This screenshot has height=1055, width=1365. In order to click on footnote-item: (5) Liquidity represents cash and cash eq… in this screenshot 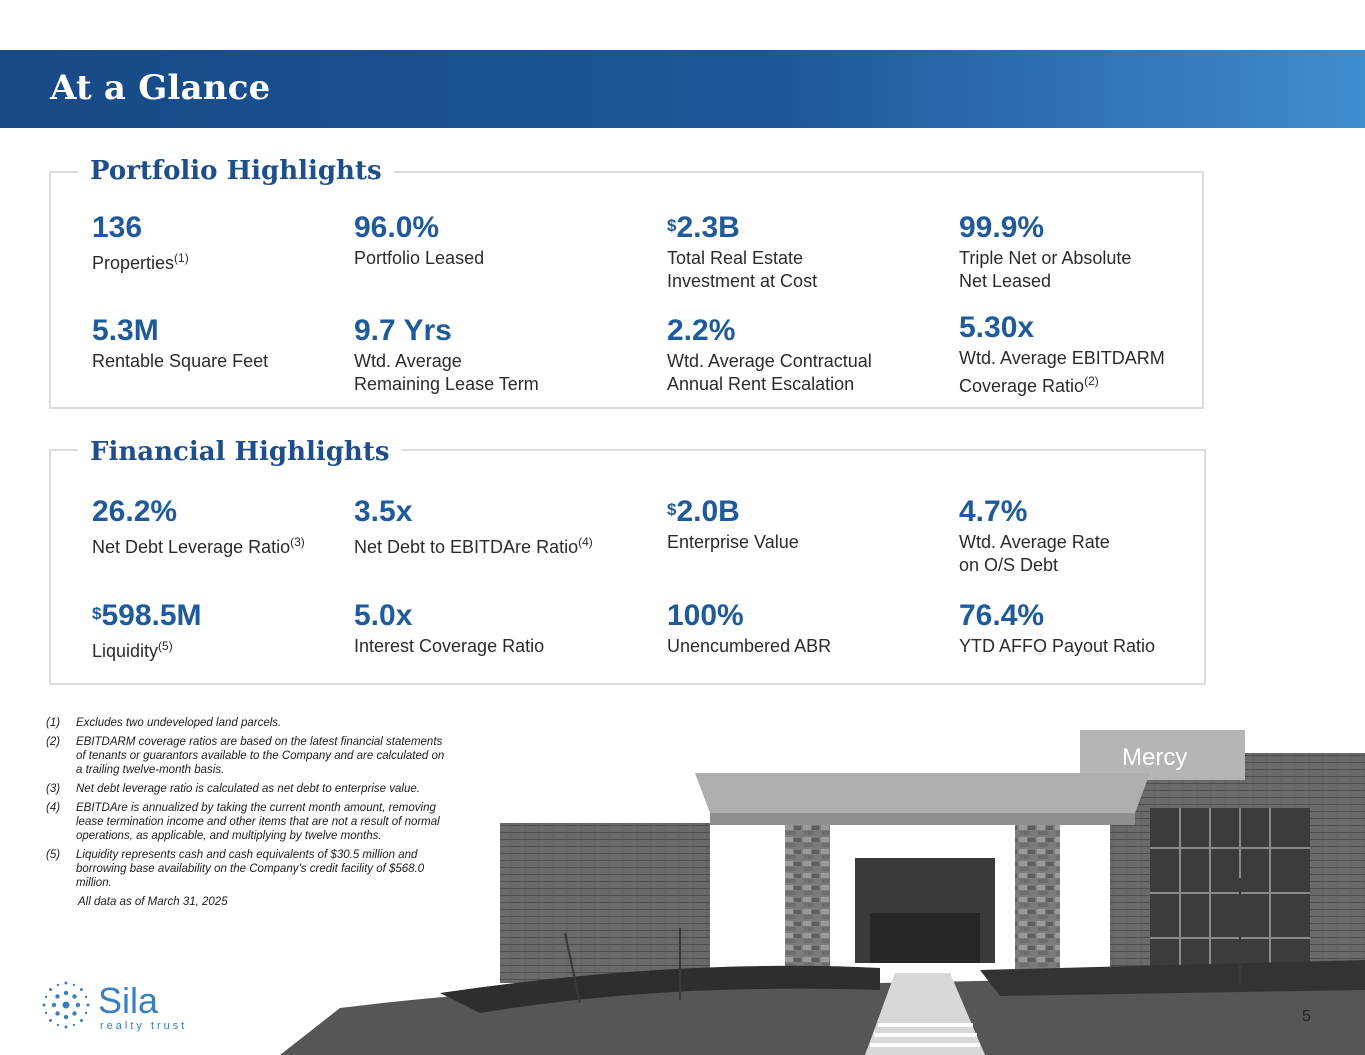, I will do `click(235, 869)`.